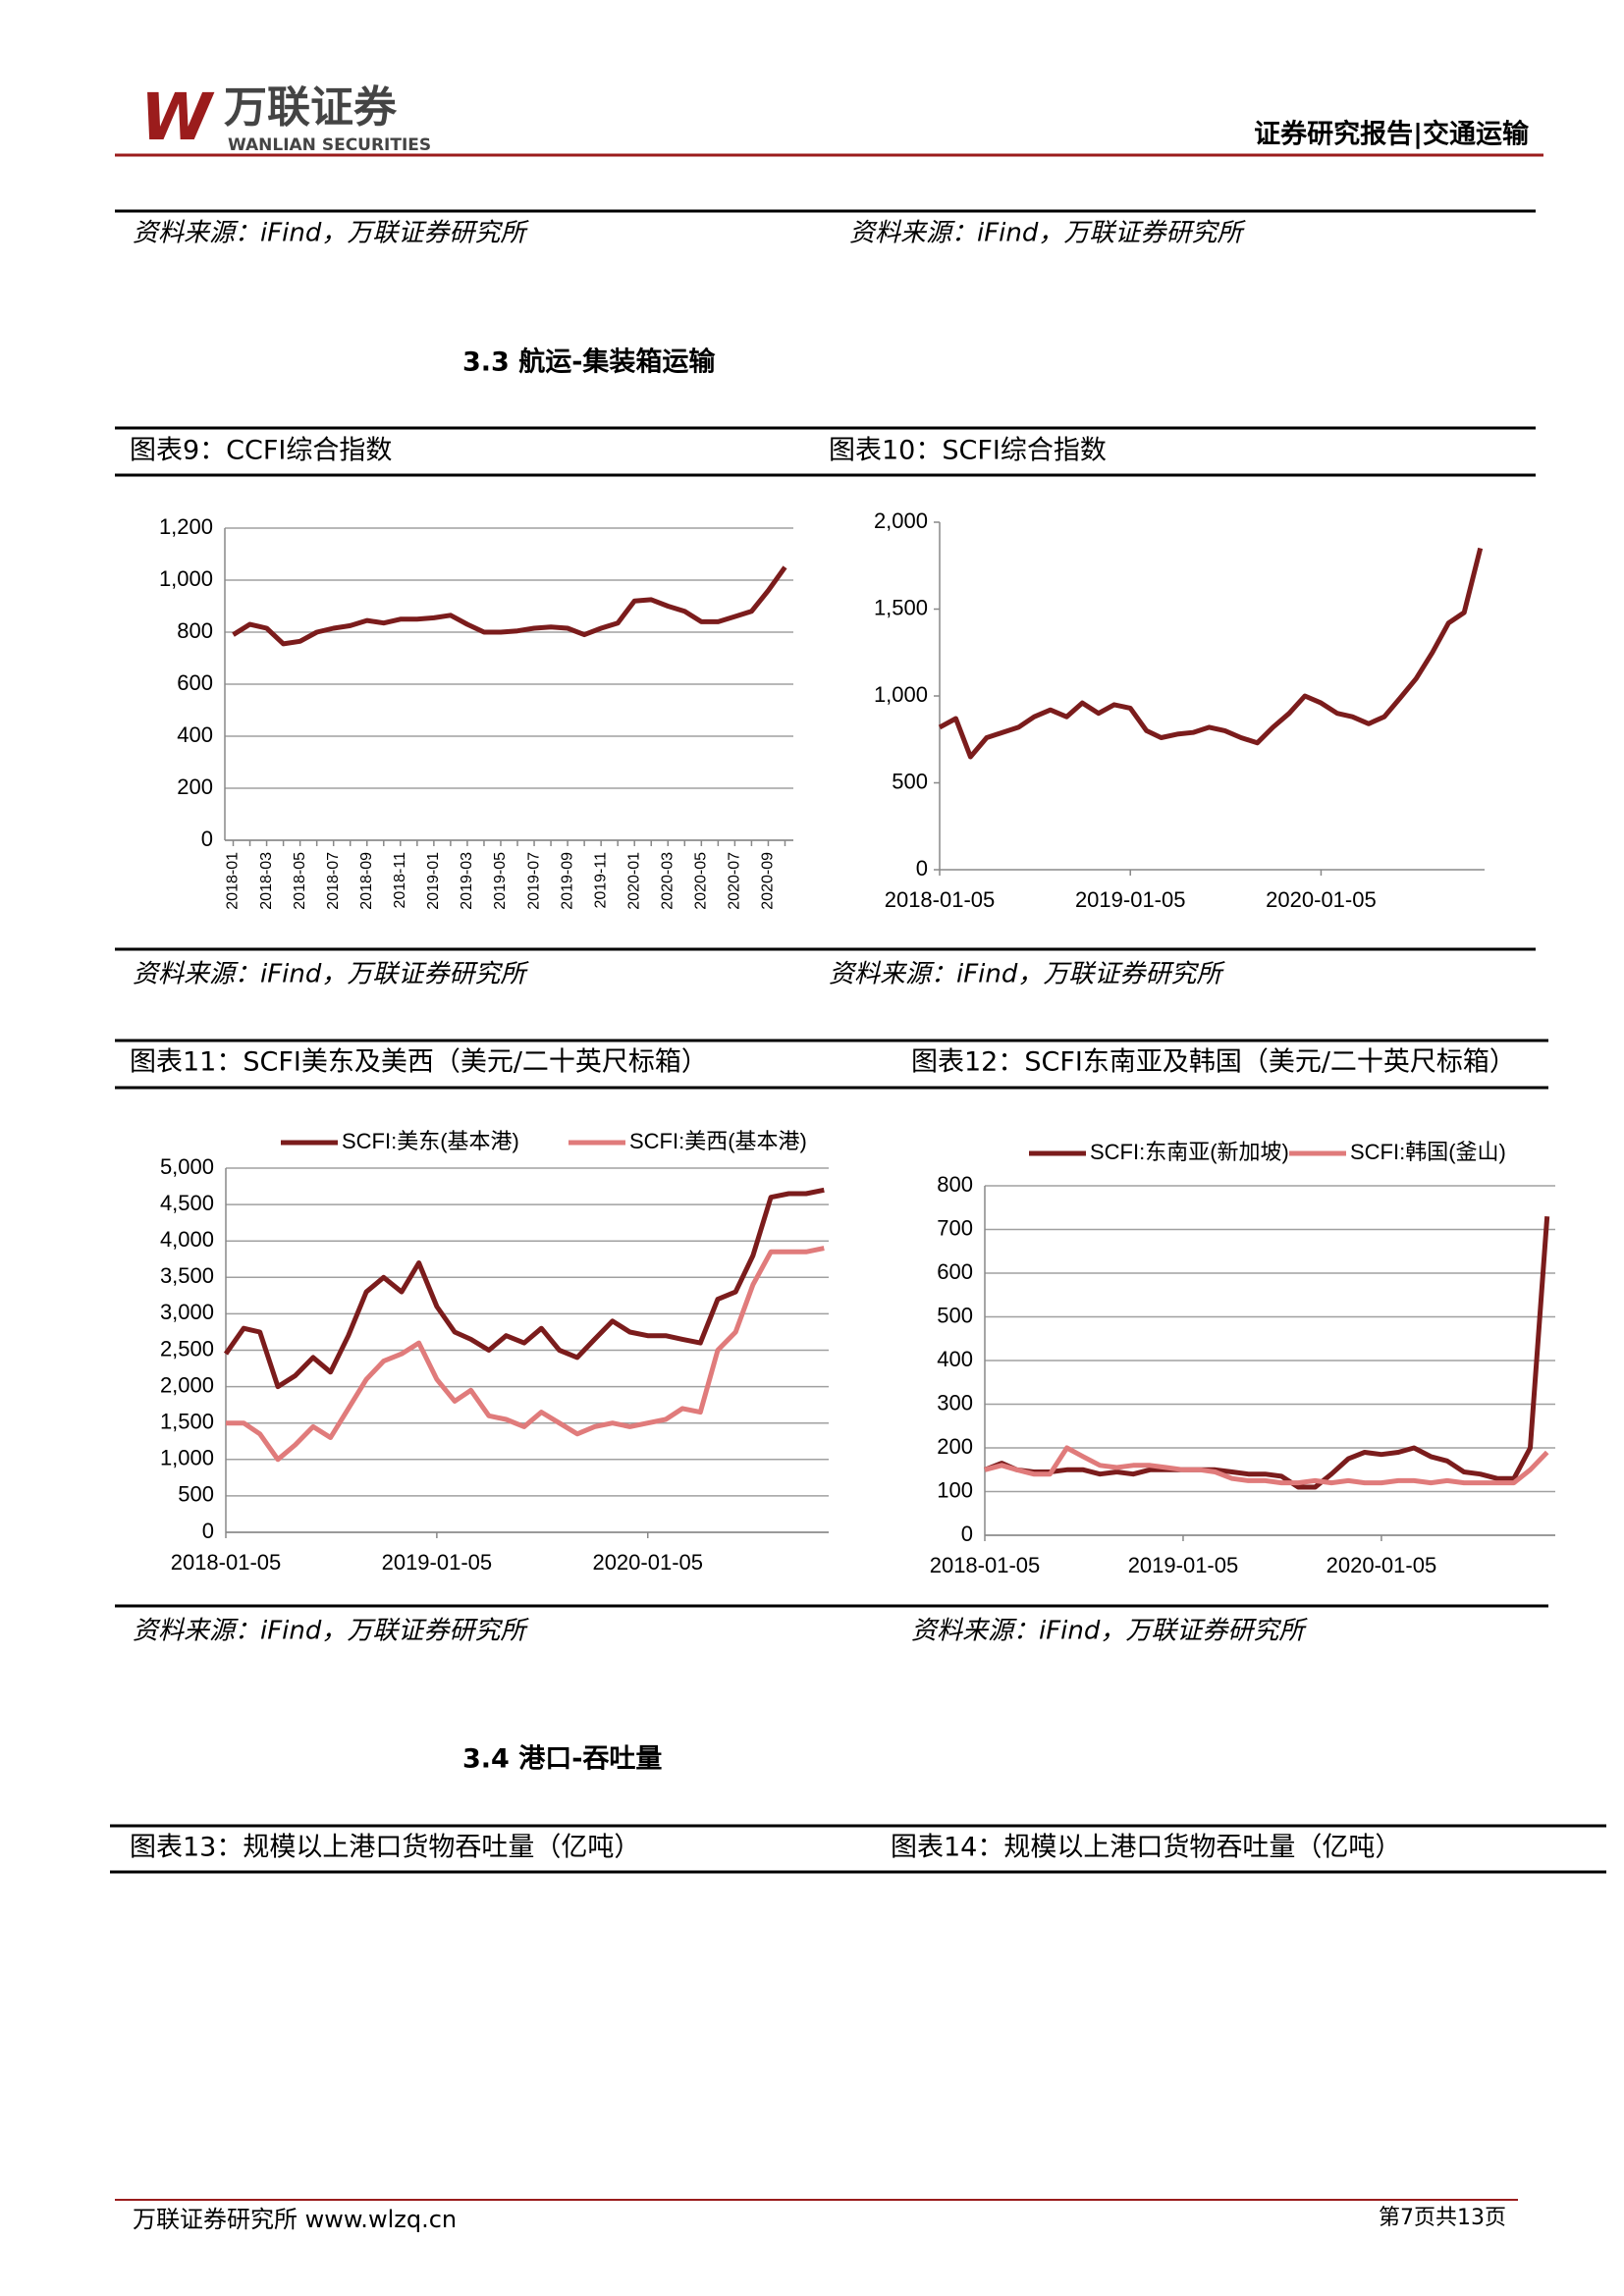  I want to click on figure-title: 图表10：SCFI综合指数, so click(968, 451).